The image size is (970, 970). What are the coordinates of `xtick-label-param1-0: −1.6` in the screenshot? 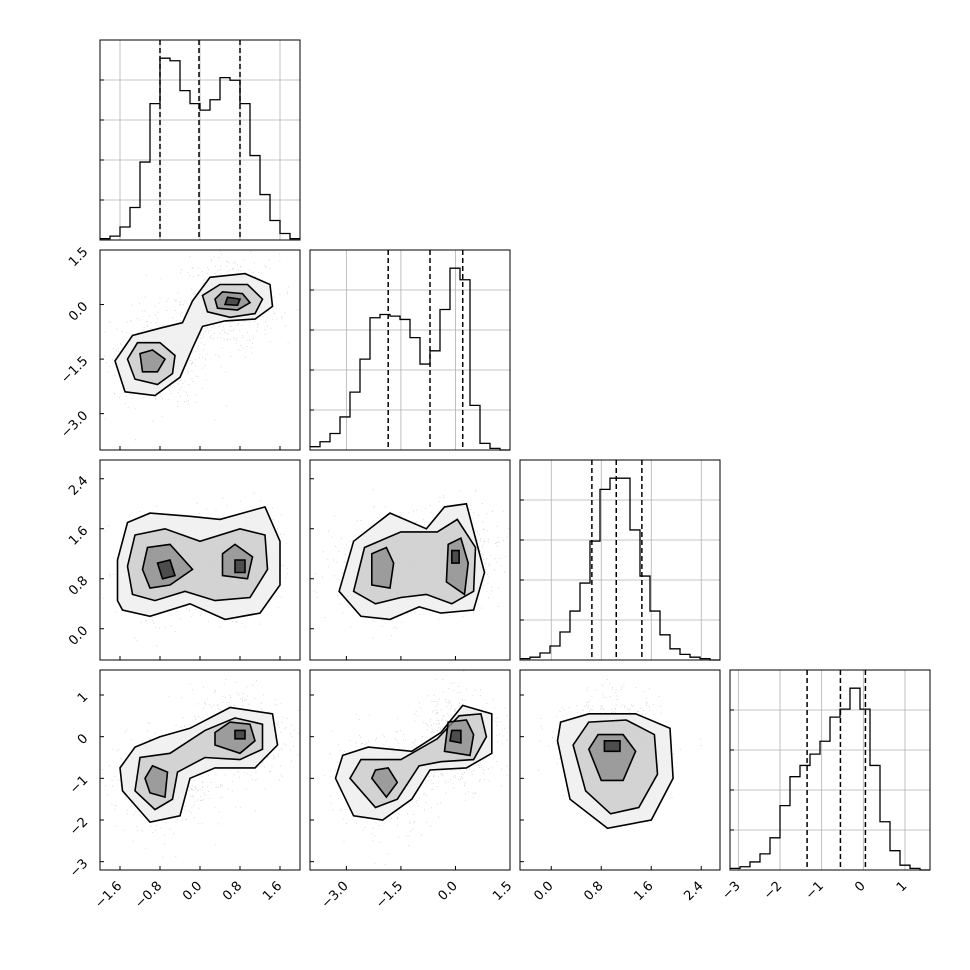 It's located at (108, 895).